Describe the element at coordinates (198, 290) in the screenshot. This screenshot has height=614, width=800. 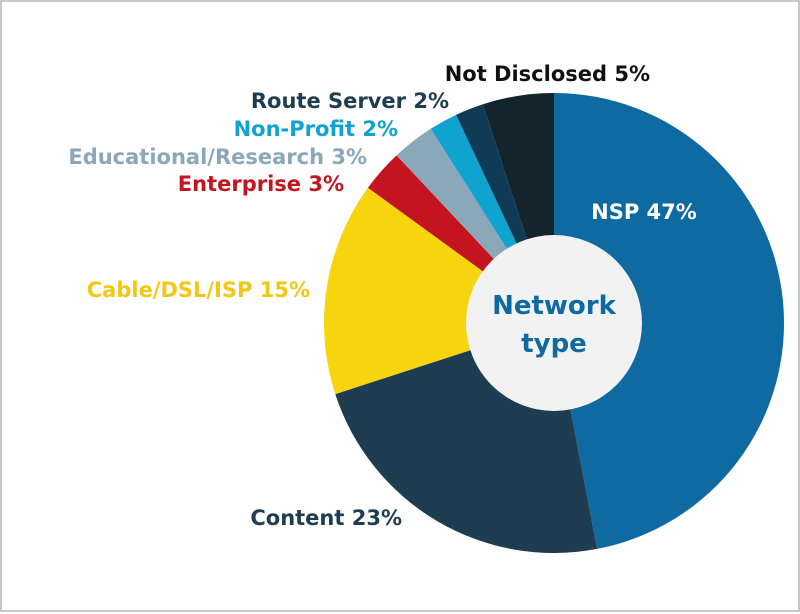
I see `label-cable-dsl-isp: Cable/DSL/ISP 15%` at that location.